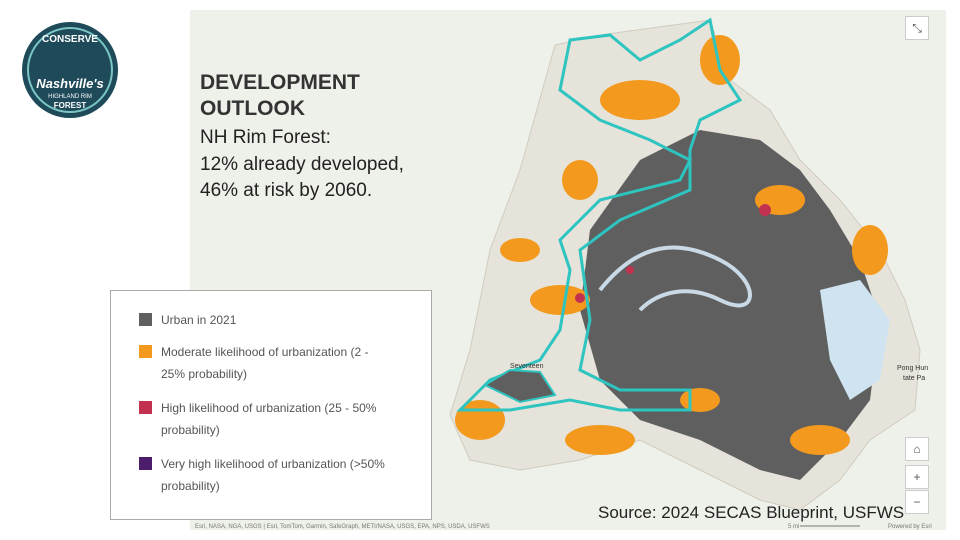 This screenshot has height=540, width=960. Describe the element at coordinates (917, 477) in the screenshot. I see `zoom-in-button: +` at that location.